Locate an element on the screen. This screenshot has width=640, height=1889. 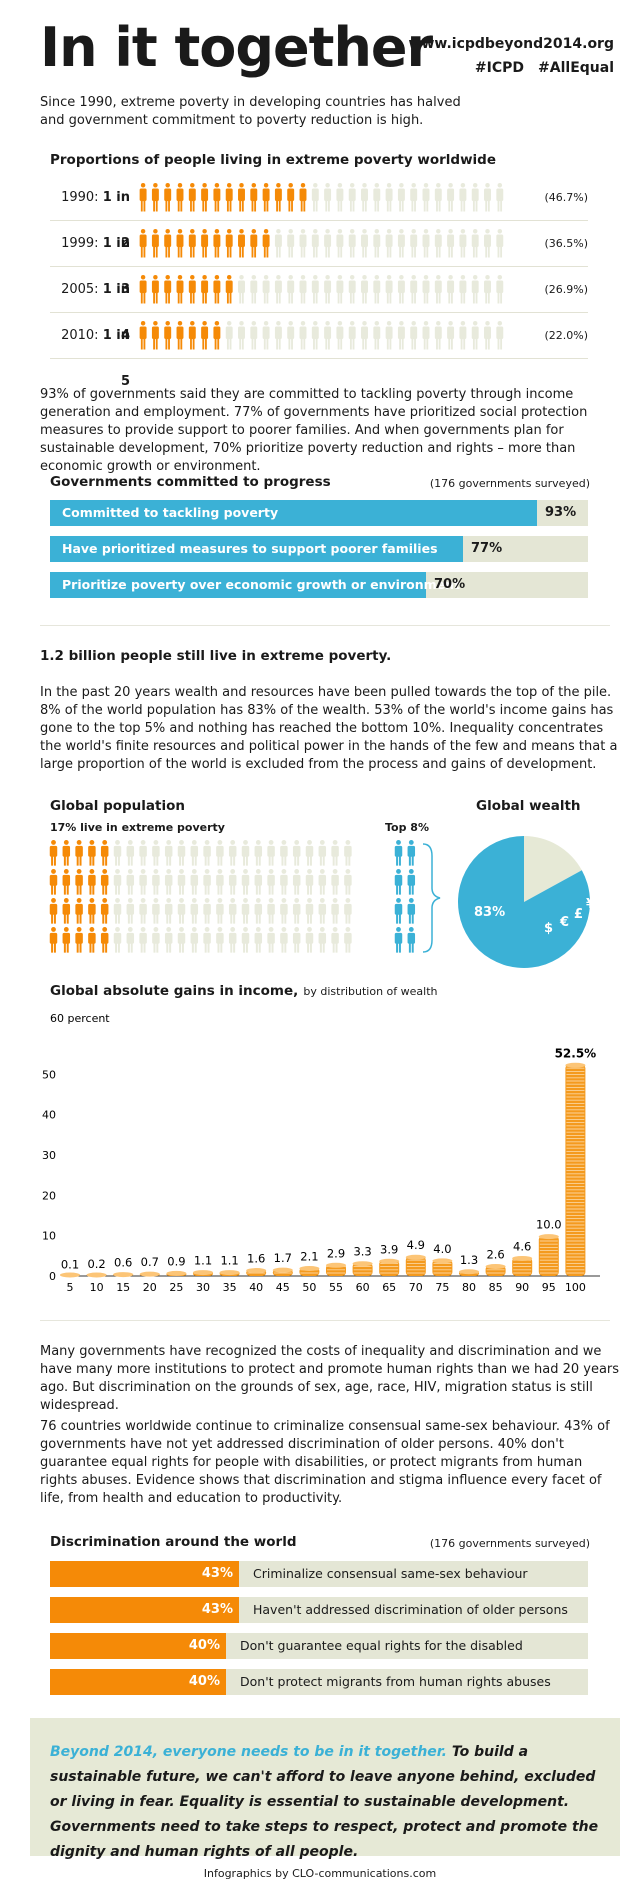
gov-bar-row: Committed to tackling poverty 93% is located at coordinates (319, 513).